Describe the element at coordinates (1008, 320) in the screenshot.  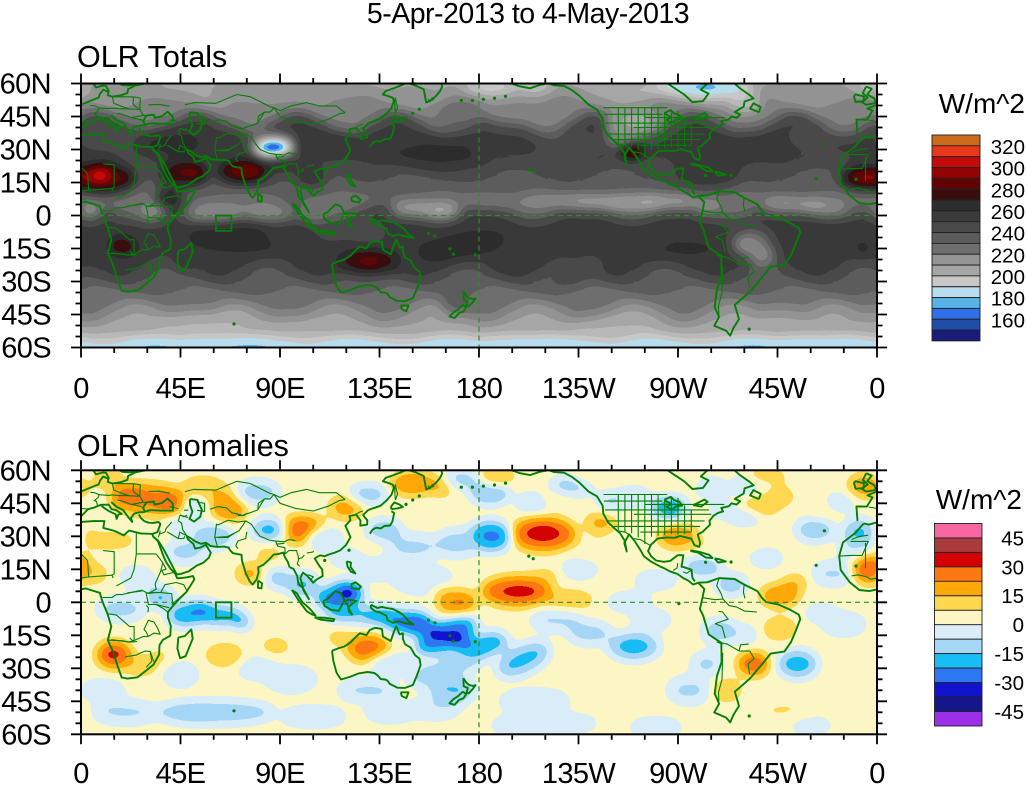
I see `svg-text: 160` at that location.